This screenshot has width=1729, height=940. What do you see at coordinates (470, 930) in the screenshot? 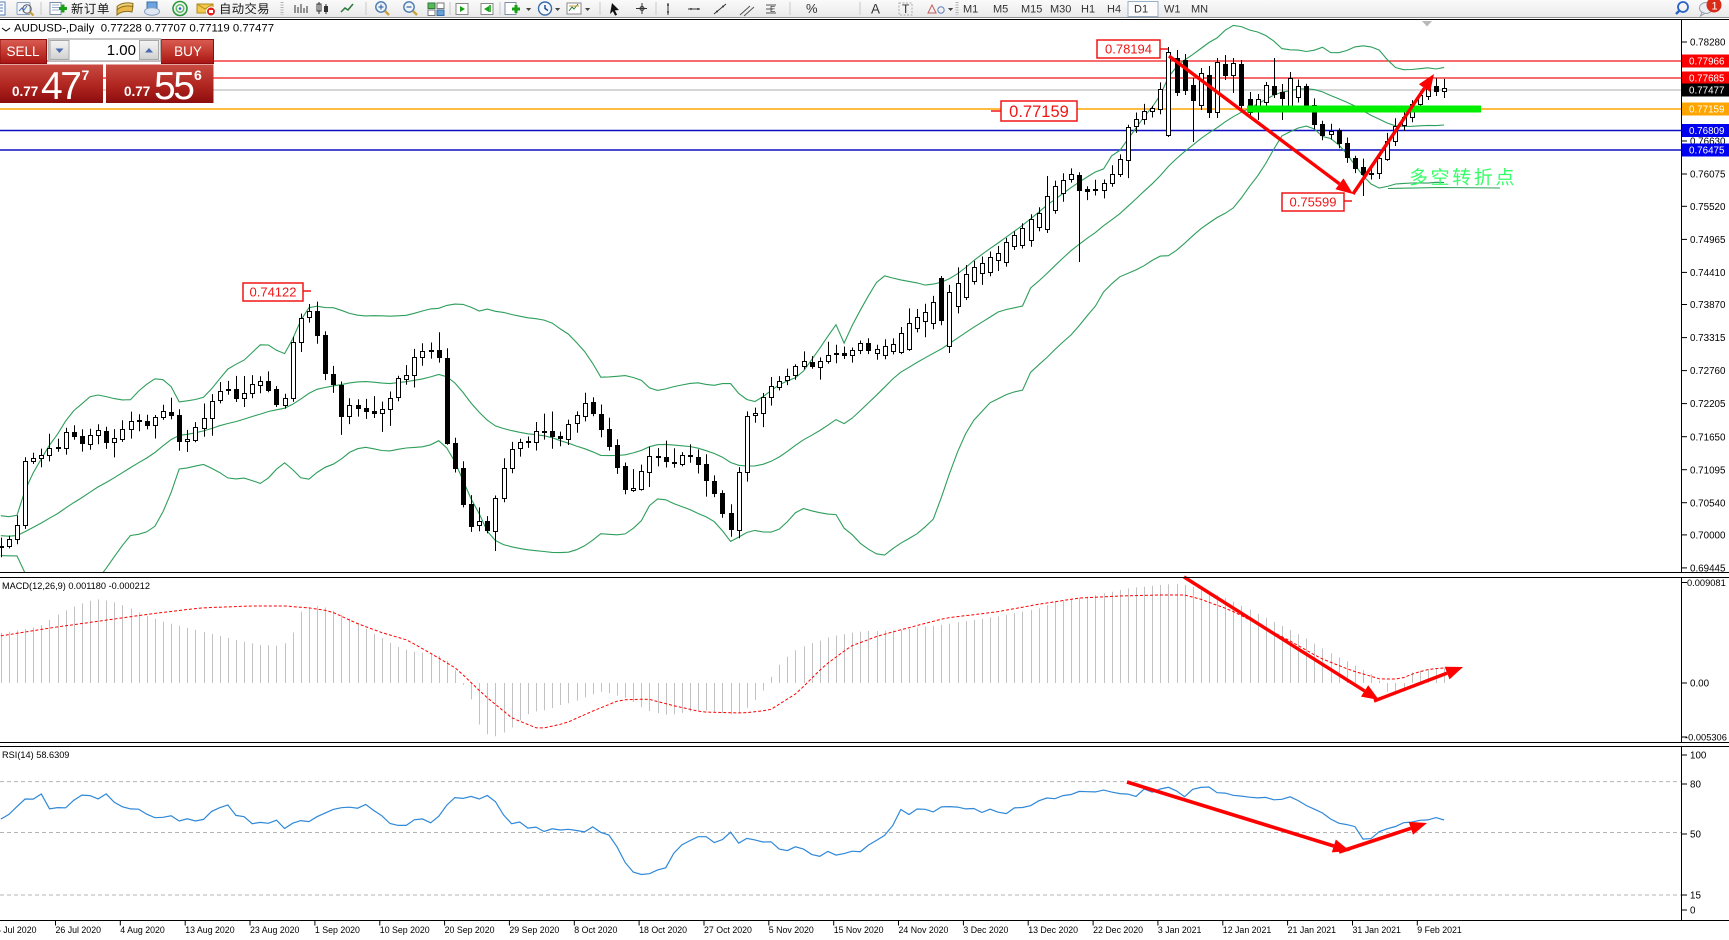
I see `svg-text: 20 Sep 2020` at bounding box center [470, 930].